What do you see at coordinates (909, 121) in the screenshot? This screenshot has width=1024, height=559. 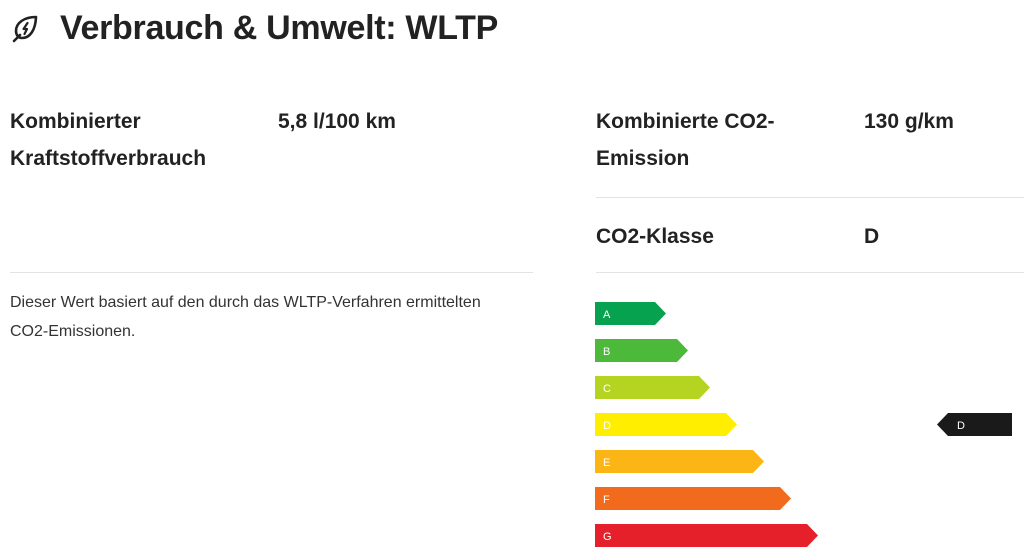 I see `emission-value: 130 g/km` at bounding box center [909, 121].